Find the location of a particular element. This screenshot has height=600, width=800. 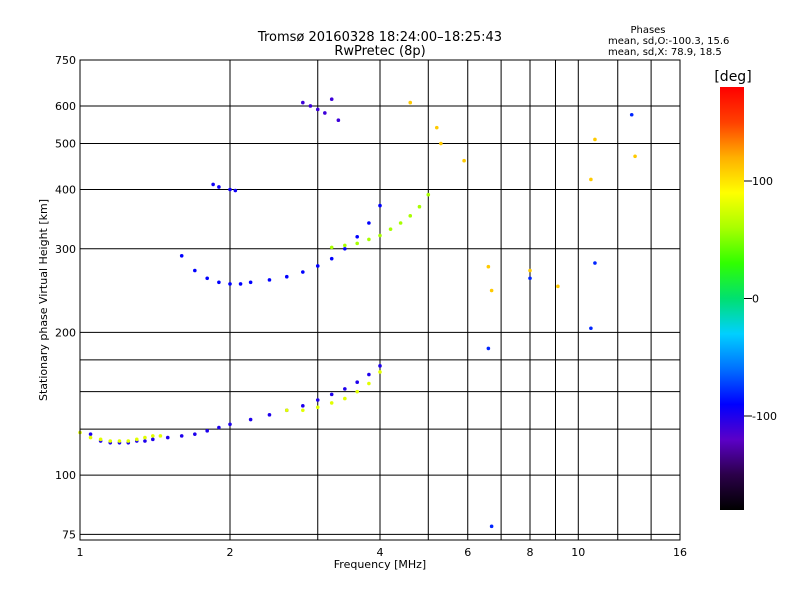

y-axis-ticks: 75 100 200 300 400 500 600 750 is located at coordinates (65, 297).